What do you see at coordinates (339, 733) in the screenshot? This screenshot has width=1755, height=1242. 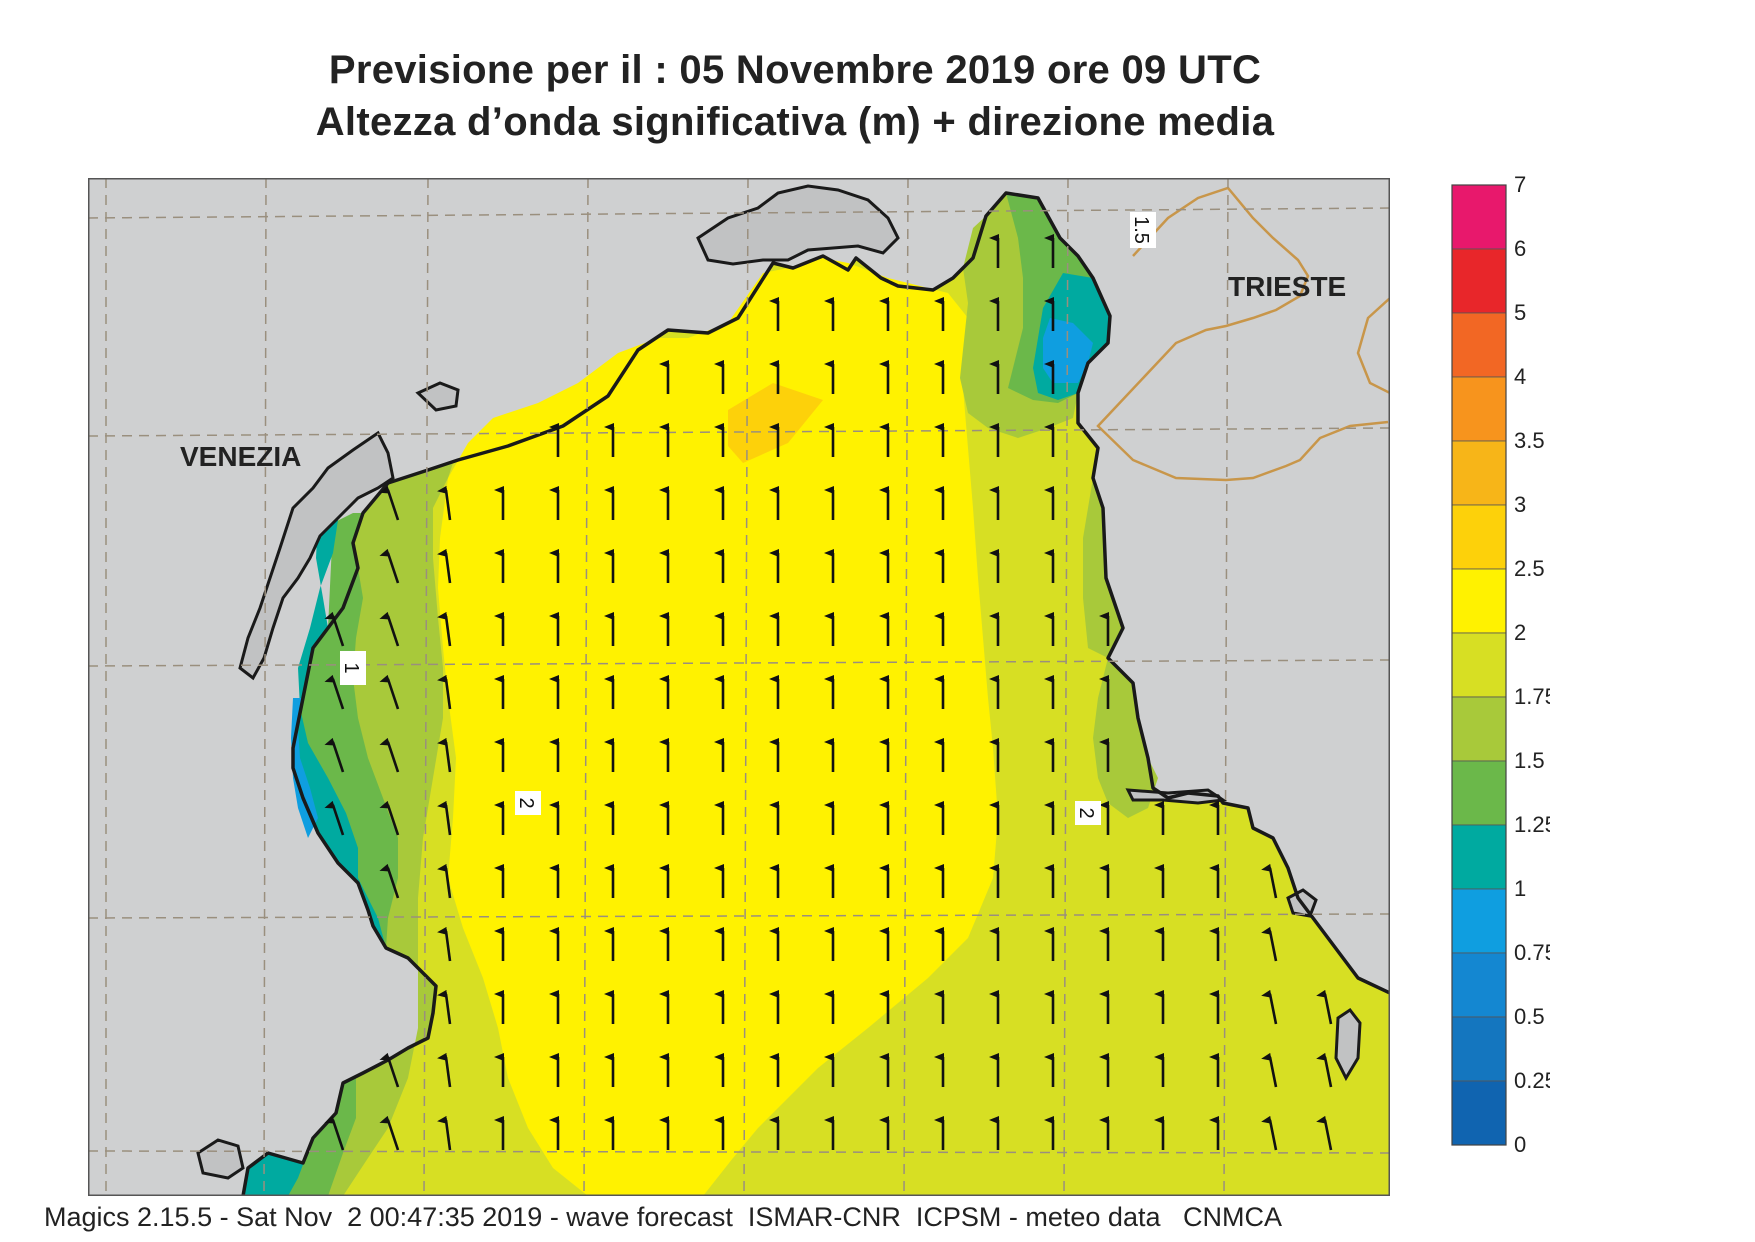 I see `band-1-1.25-west` at bounding box center [339, 733].